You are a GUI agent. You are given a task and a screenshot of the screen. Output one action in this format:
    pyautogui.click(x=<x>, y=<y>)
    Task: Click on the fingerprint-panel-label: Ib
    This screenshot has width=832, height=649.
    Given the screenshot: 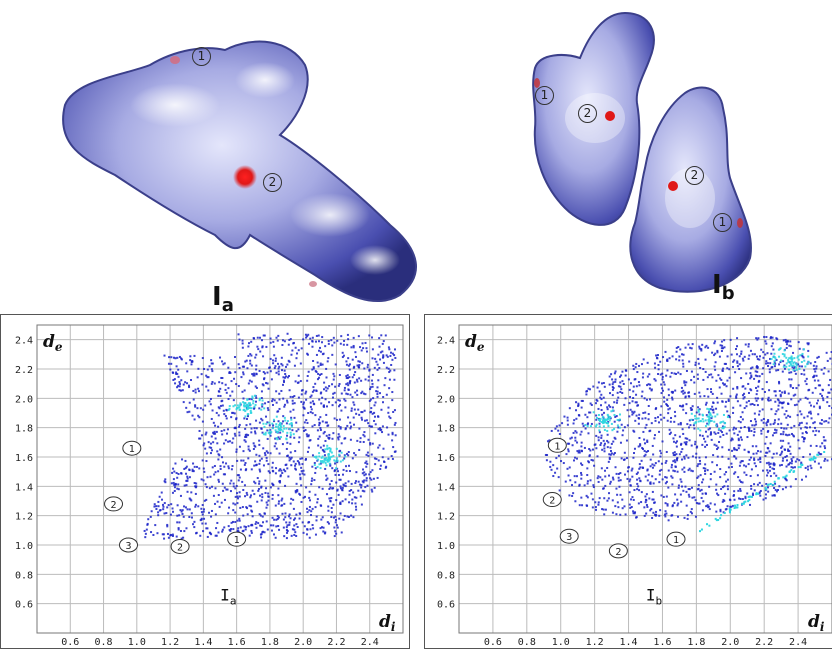 What is the action you would take?
    pyautogui.click(x=654, y=597)
    